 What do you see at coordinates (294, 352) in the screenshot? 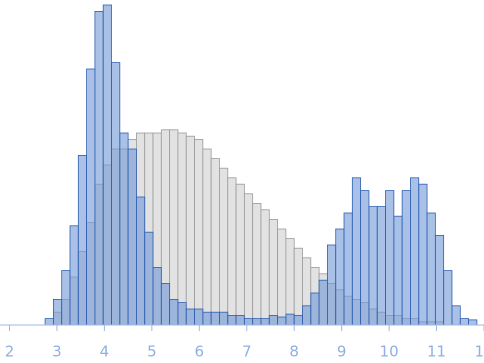
I see `x-tick-label: 8` at bounding box center [294, 352].